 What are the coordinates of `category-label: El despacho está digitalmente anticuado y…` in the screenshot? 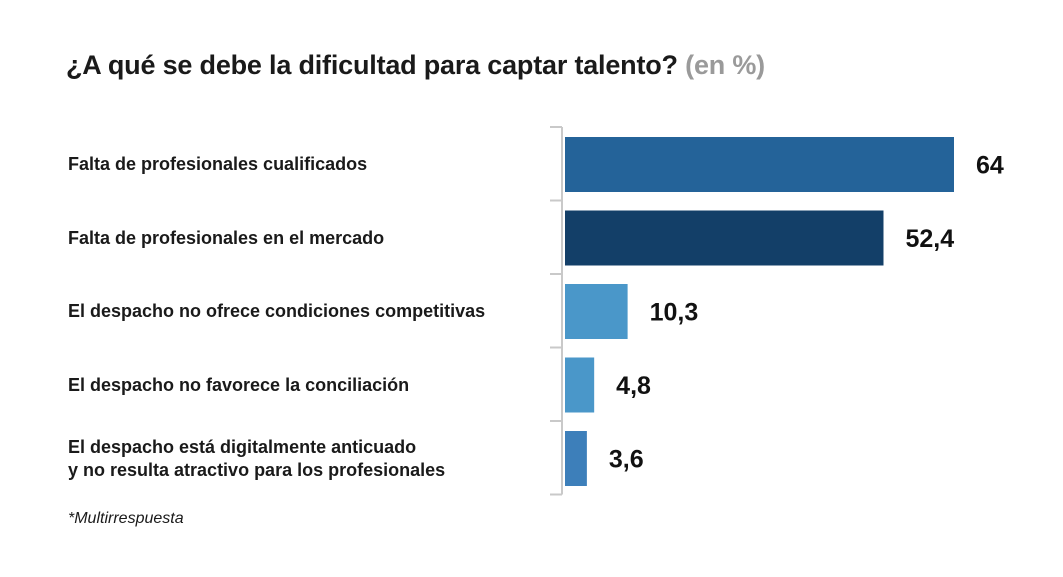 It's located at (256, 459).